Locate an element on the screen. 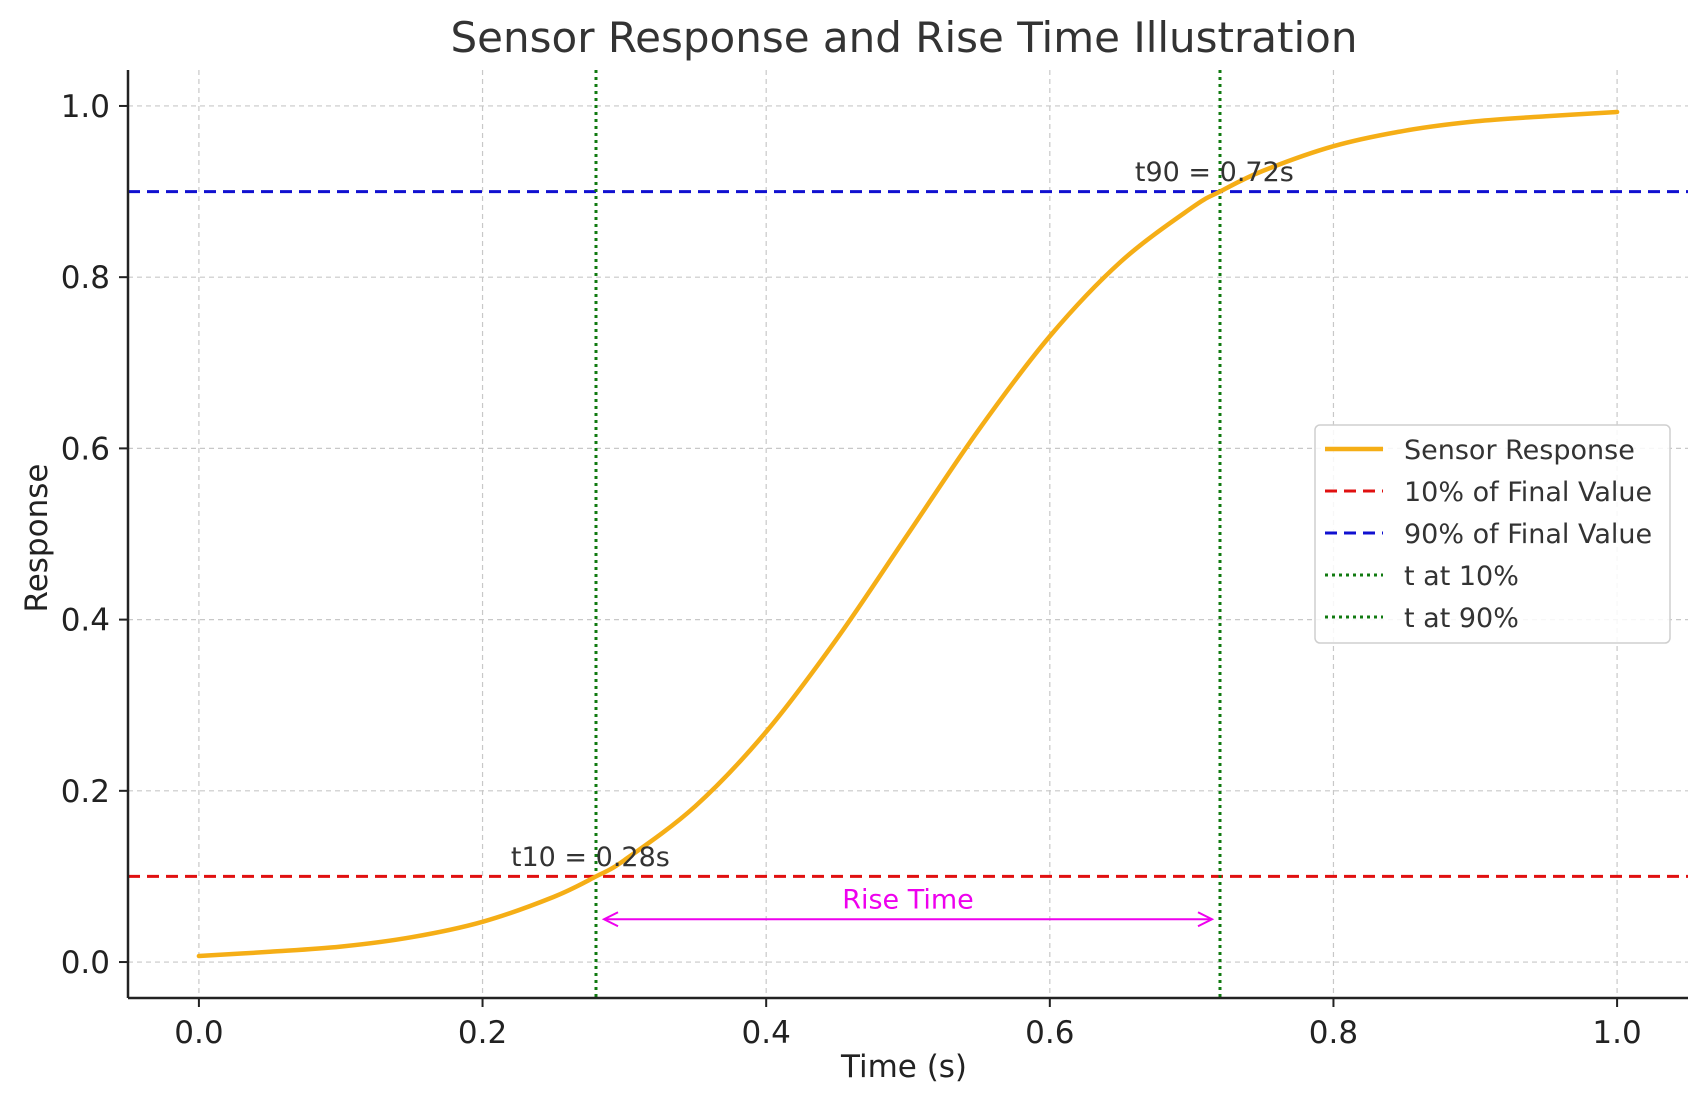  x-tick-label: 0.8 is located at coordinates (1333, 1033).